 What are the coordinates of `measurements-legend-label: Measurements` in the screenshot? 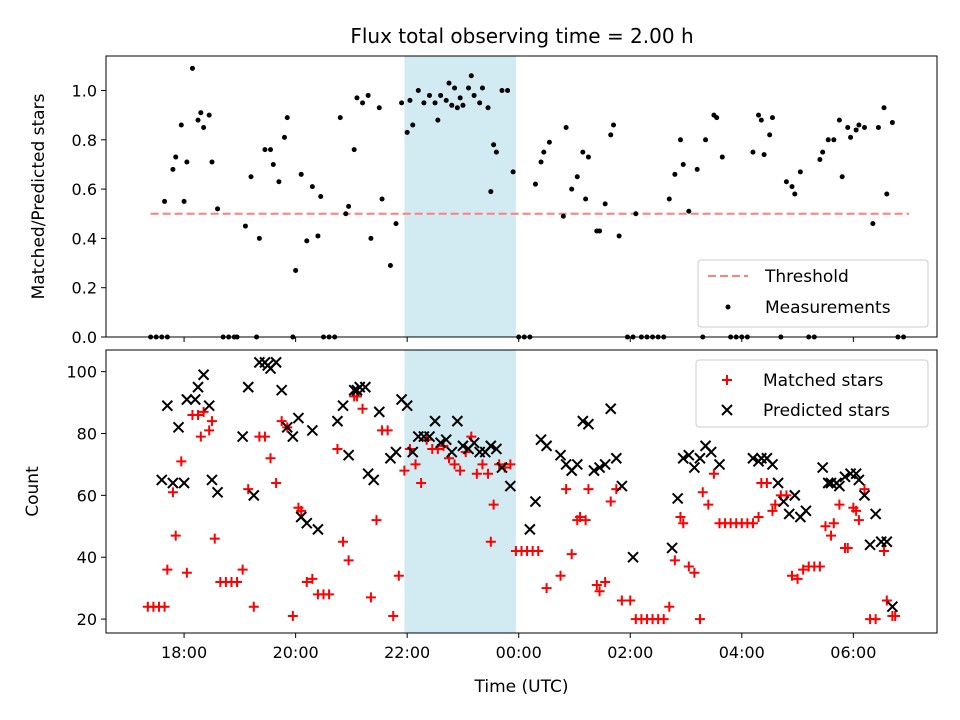 It's located at (828, 308).